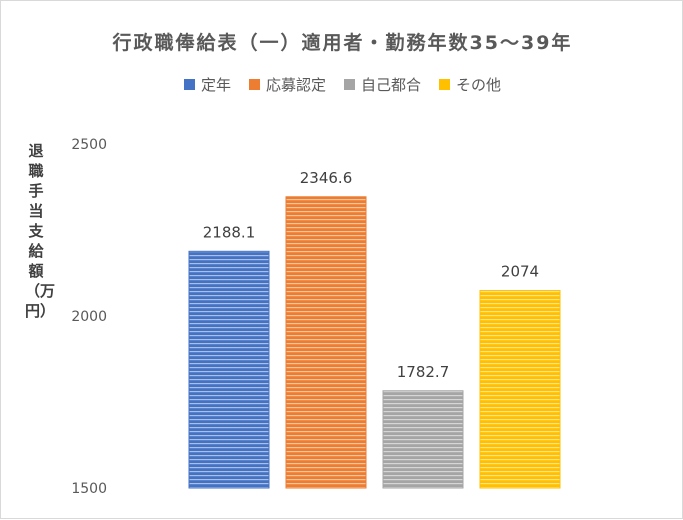 This screenshot has height=520, width=683. Describe the element at coordinates (391, 85) in the screenshot. I see `legend-label: 自己都合` at that location.